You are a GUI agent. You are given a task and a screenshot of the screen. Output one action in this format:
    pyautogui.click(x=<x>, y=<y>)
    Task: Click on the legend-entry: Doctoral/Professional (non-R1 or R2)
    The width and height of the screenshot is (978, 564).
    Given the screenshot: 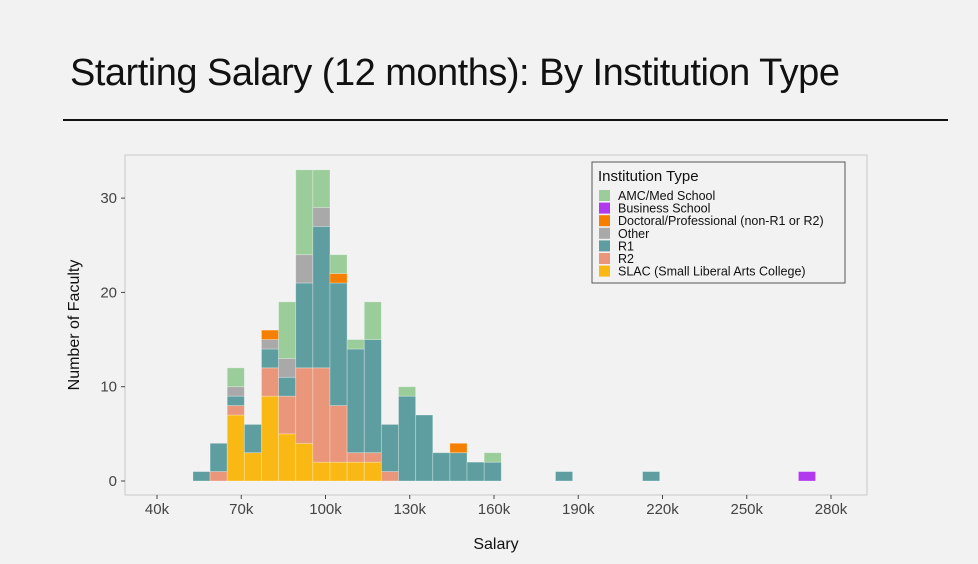 What is the action you would take?
    pyautogui.click(x=721, y=221)
    